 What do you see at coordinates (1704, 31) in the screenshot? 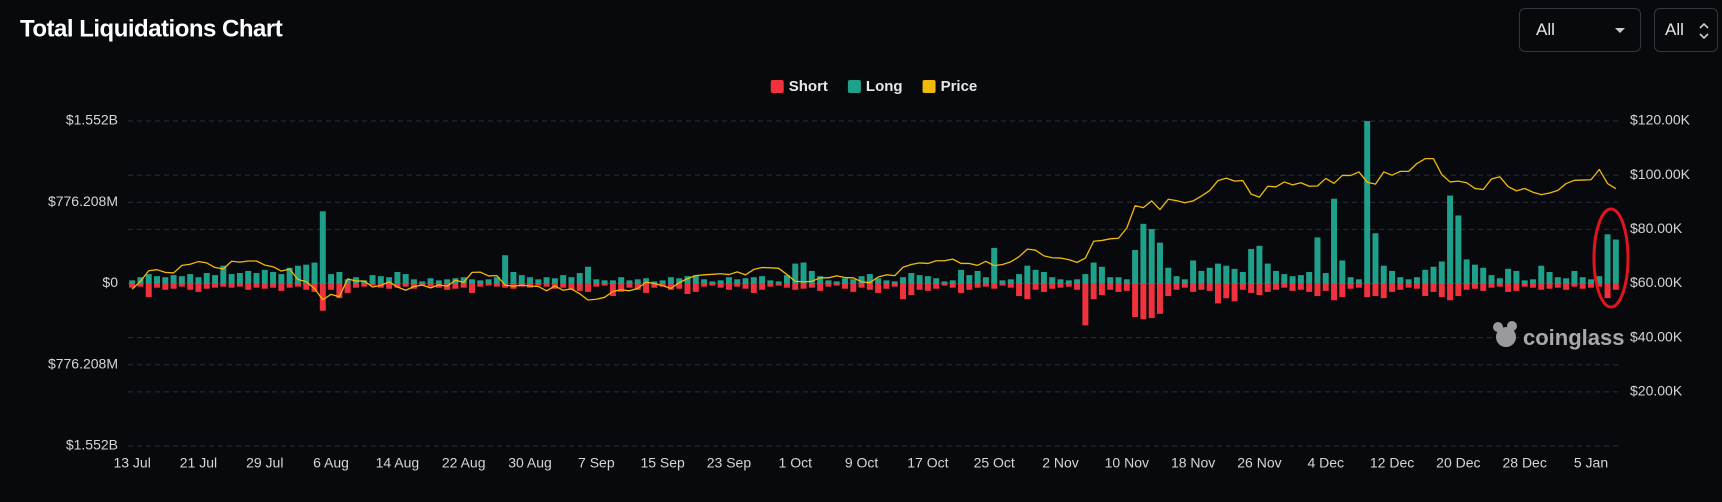
I see `spinner-arrows` at bounding box center [1704, 31].